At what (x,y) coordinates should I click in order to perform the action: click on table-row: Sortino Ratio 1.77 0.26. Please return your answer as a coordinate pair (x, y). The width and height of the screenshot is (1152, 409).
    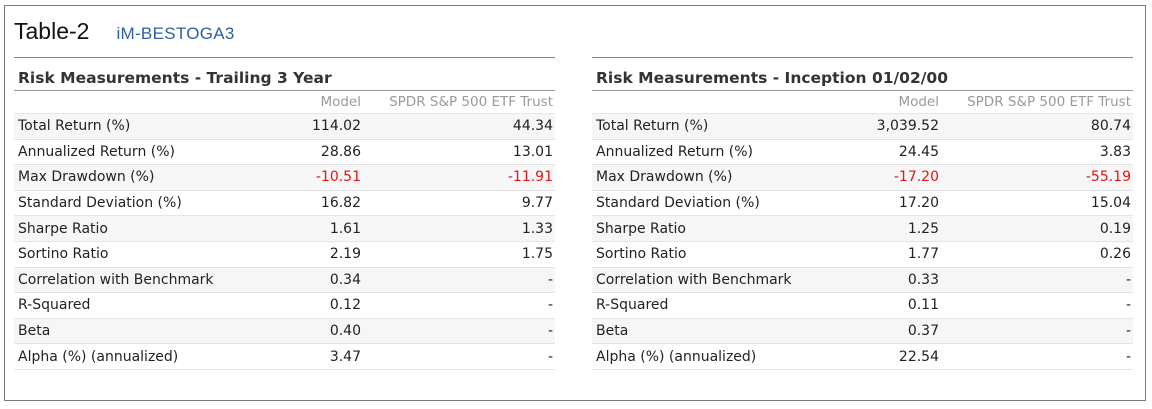
    Looking at the image, I should click on (862, 254).